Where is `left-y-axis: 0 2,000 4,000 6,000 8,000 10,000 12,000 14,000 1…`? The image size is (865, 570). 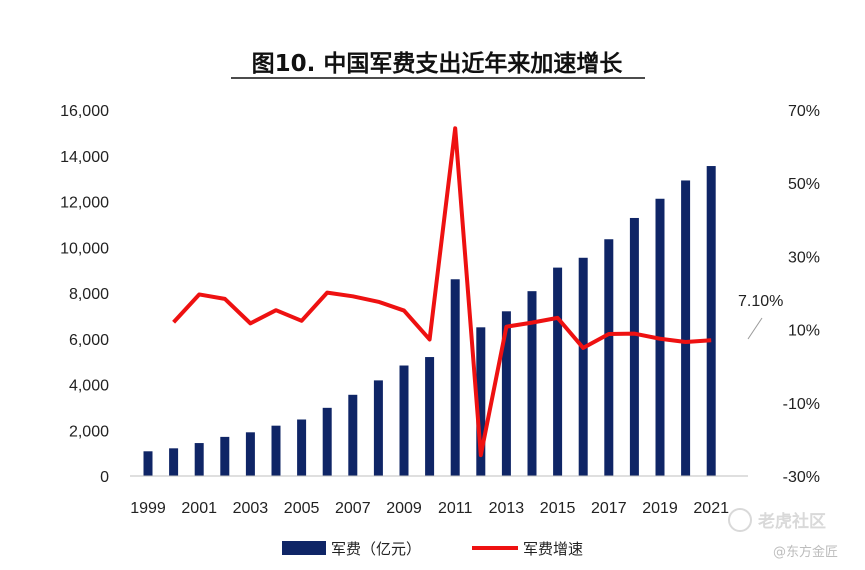 left-y-axis: 0 2,000 4,000 6,000 8,000 10,000 12,000 14,000 1… is located at coordinates (84, 294).